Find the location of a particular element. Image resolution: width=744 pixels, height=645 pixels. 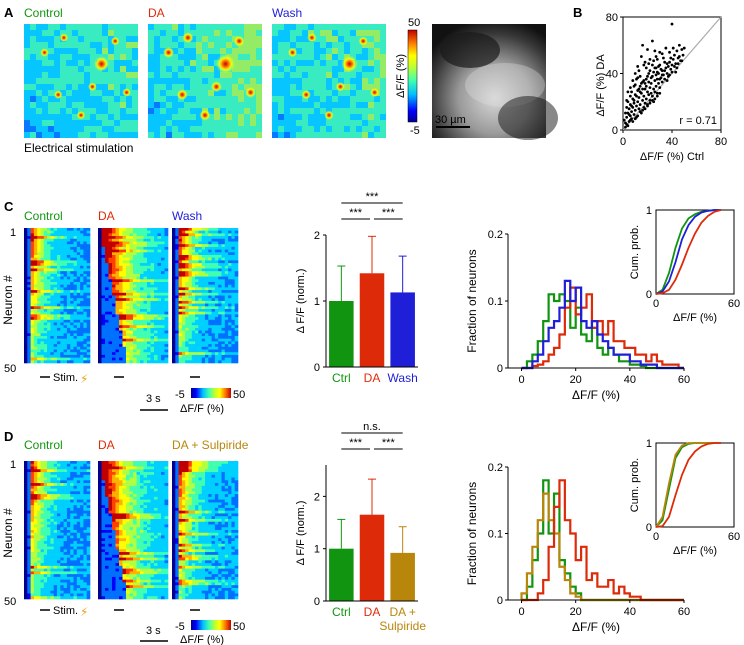

scatter-point is located at coordinates (646, 86).